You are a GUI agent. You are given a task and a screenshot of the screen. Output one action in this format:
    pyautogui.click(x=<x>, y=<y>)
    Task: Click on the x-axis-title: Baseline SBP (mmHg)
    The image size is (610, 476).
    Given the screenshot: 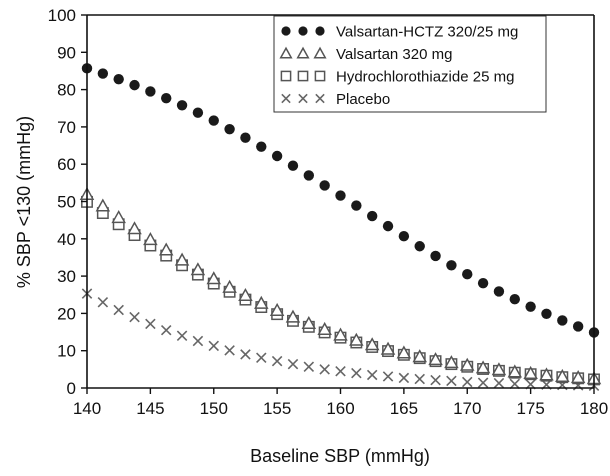 What is the action you would take?
    pyautogui.click(x=340, y=456)
    